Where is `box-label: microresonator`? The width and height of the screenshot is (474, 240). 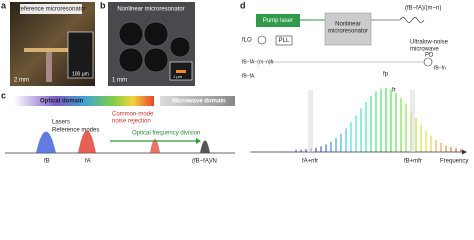
box-label: microresonator is located at coordinates (348, 32).